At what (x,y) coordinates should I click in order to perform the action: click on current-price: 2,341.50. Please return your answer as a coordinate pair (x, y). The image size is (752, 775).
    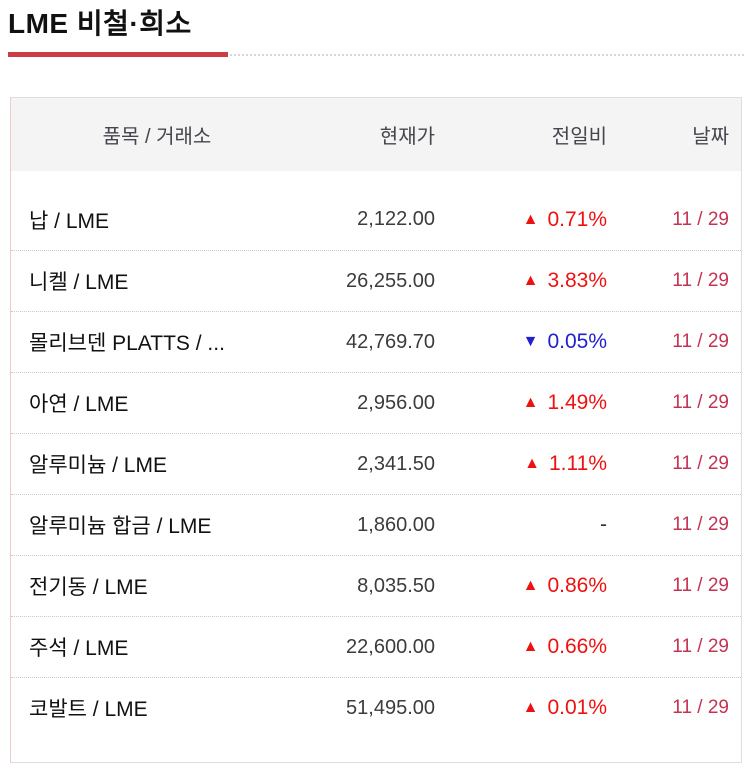
    Looking at the image, I should click on (396, 463).